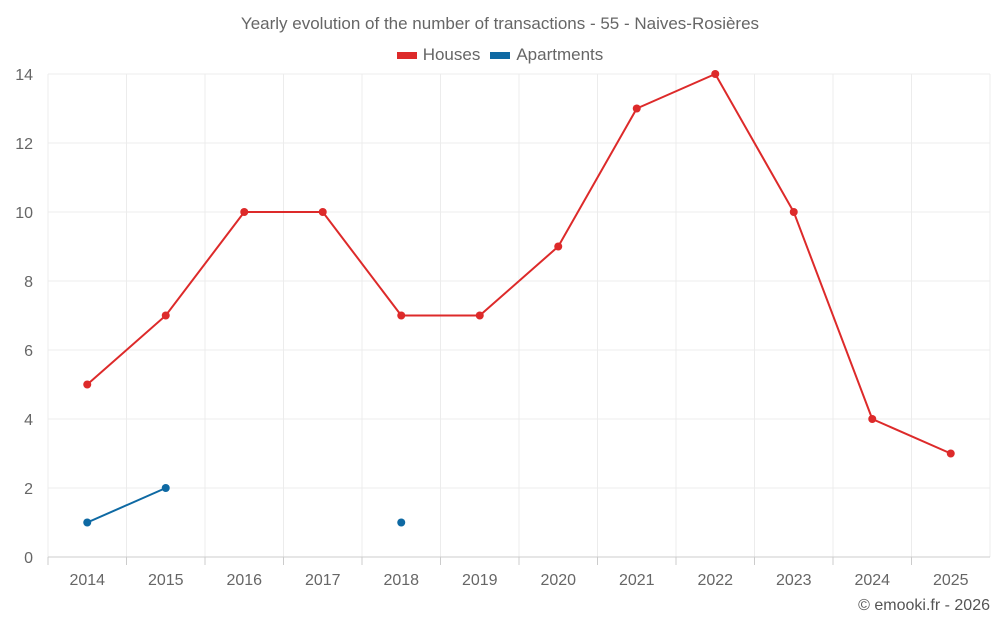 The height and width of the screenshot is (625, 1000). I want to click on x-tick-label: 2015, so click(166, 580).